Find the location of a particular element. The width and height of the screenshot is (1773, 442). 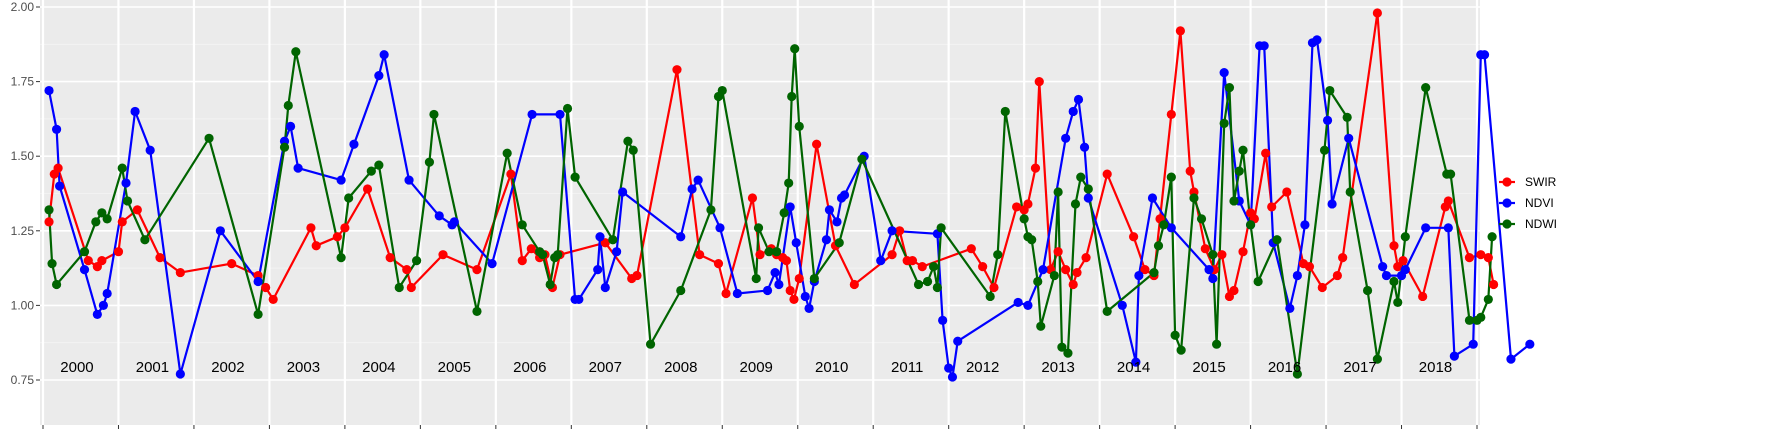

year-label: 2004 is located at coordinates (378, 367).